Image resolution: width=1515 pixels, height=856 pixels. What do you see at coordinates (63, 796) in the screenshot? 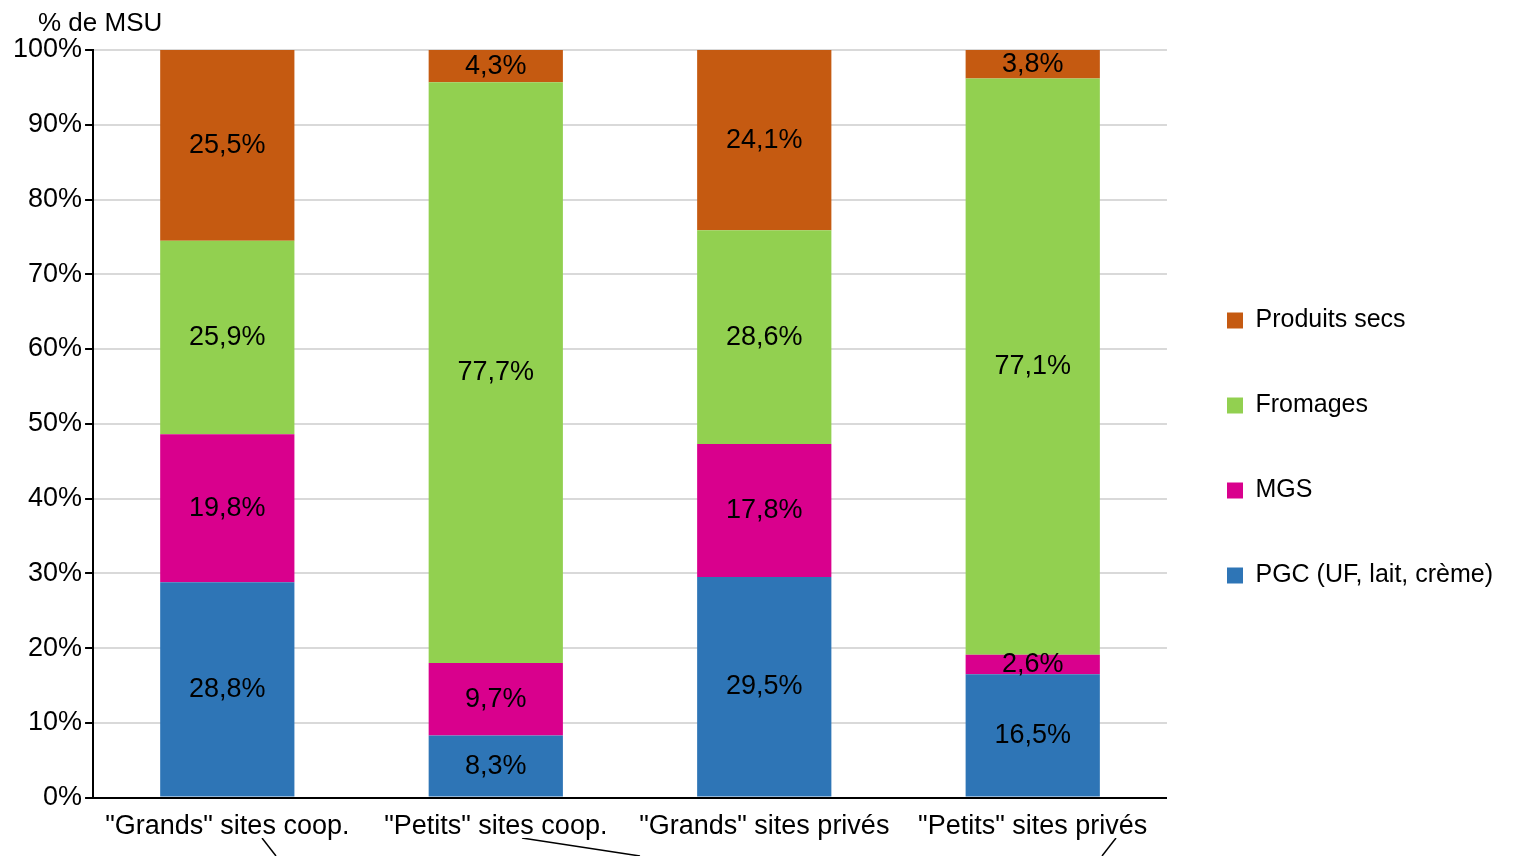
I see `y-tick-label: 0%` at bounding box center [63, 796].